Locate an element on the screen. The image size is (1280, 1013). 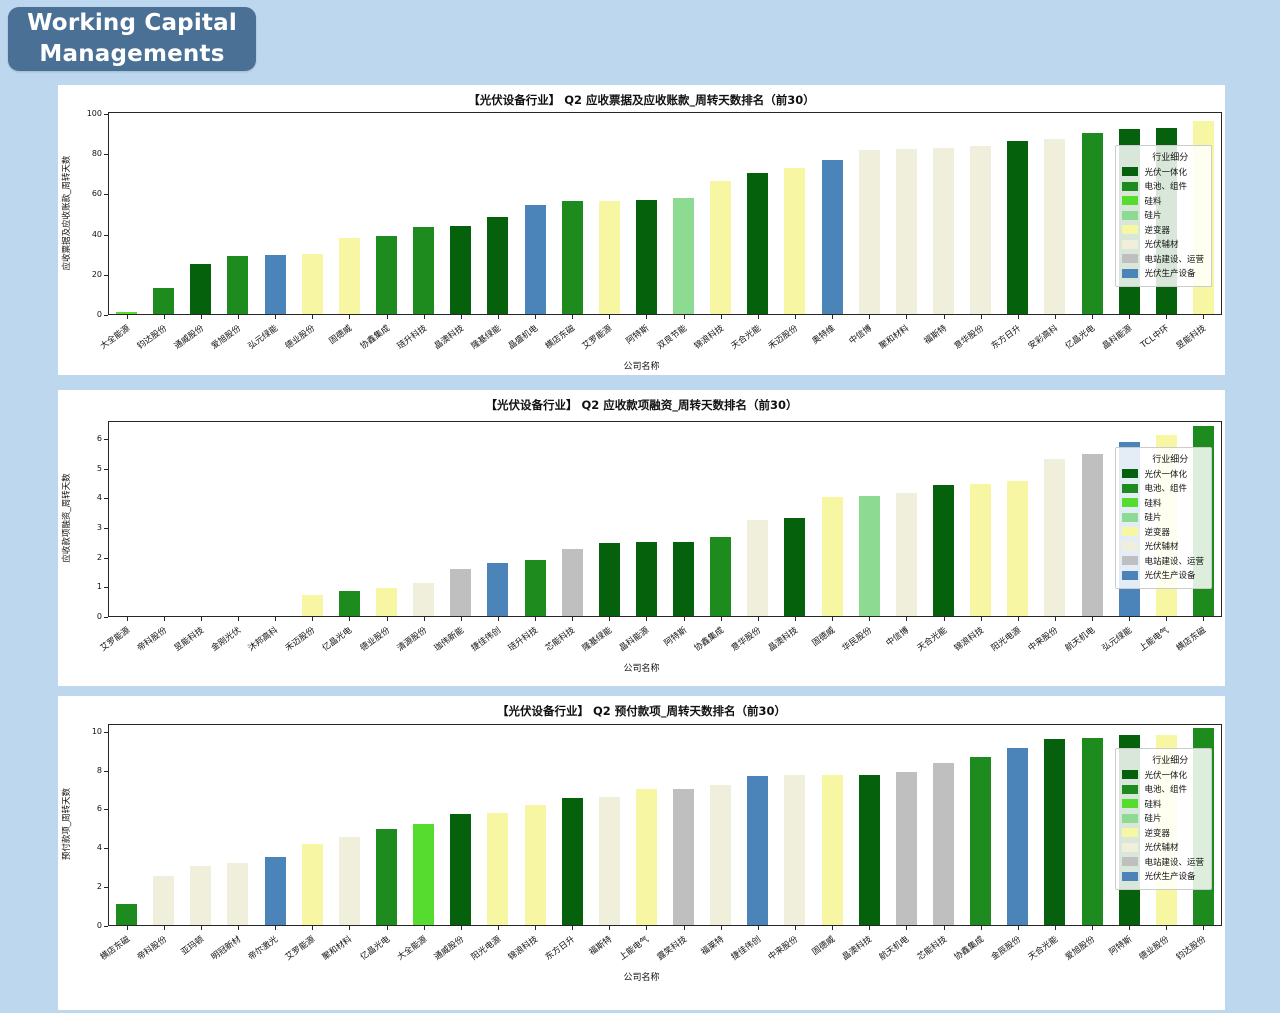
legend-entry: 光伏一体化 is located at coordinates (1163, 474).